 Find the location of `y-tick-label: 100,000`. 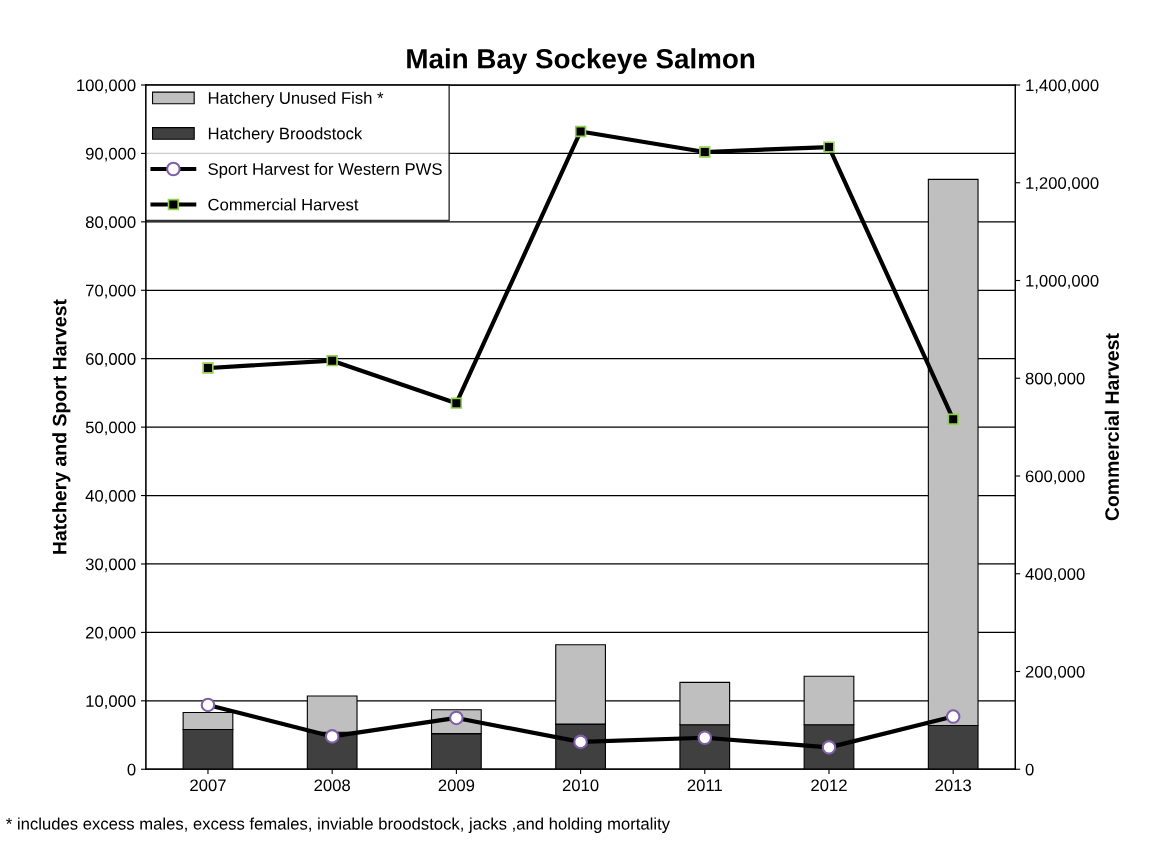

y-tick-label: 100,000 is located at coordinates (106, 86).